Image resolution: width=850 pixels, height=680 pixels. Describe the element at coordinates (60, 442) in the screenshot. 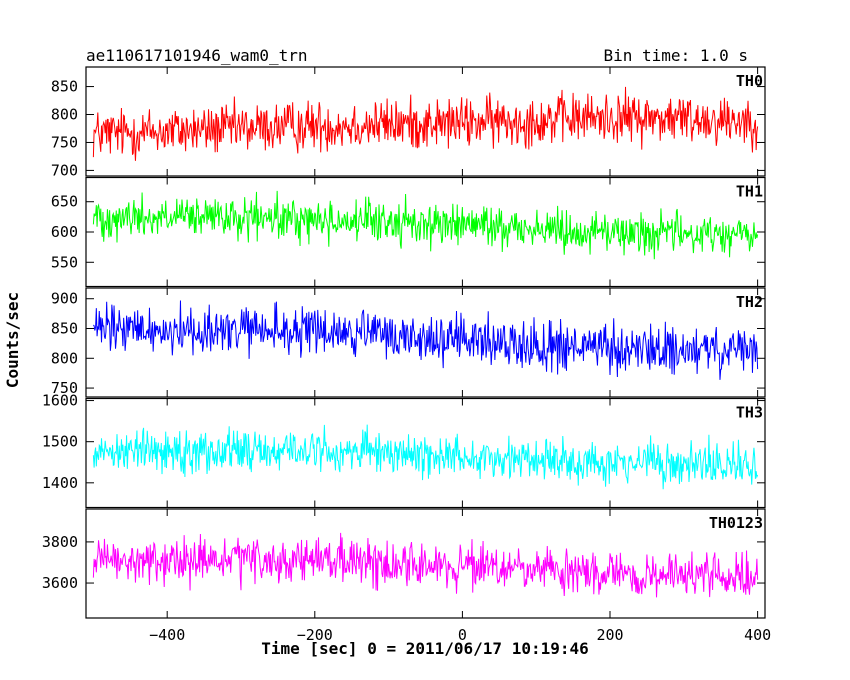

I see `y-tick-label-th3: 1500` at that location.